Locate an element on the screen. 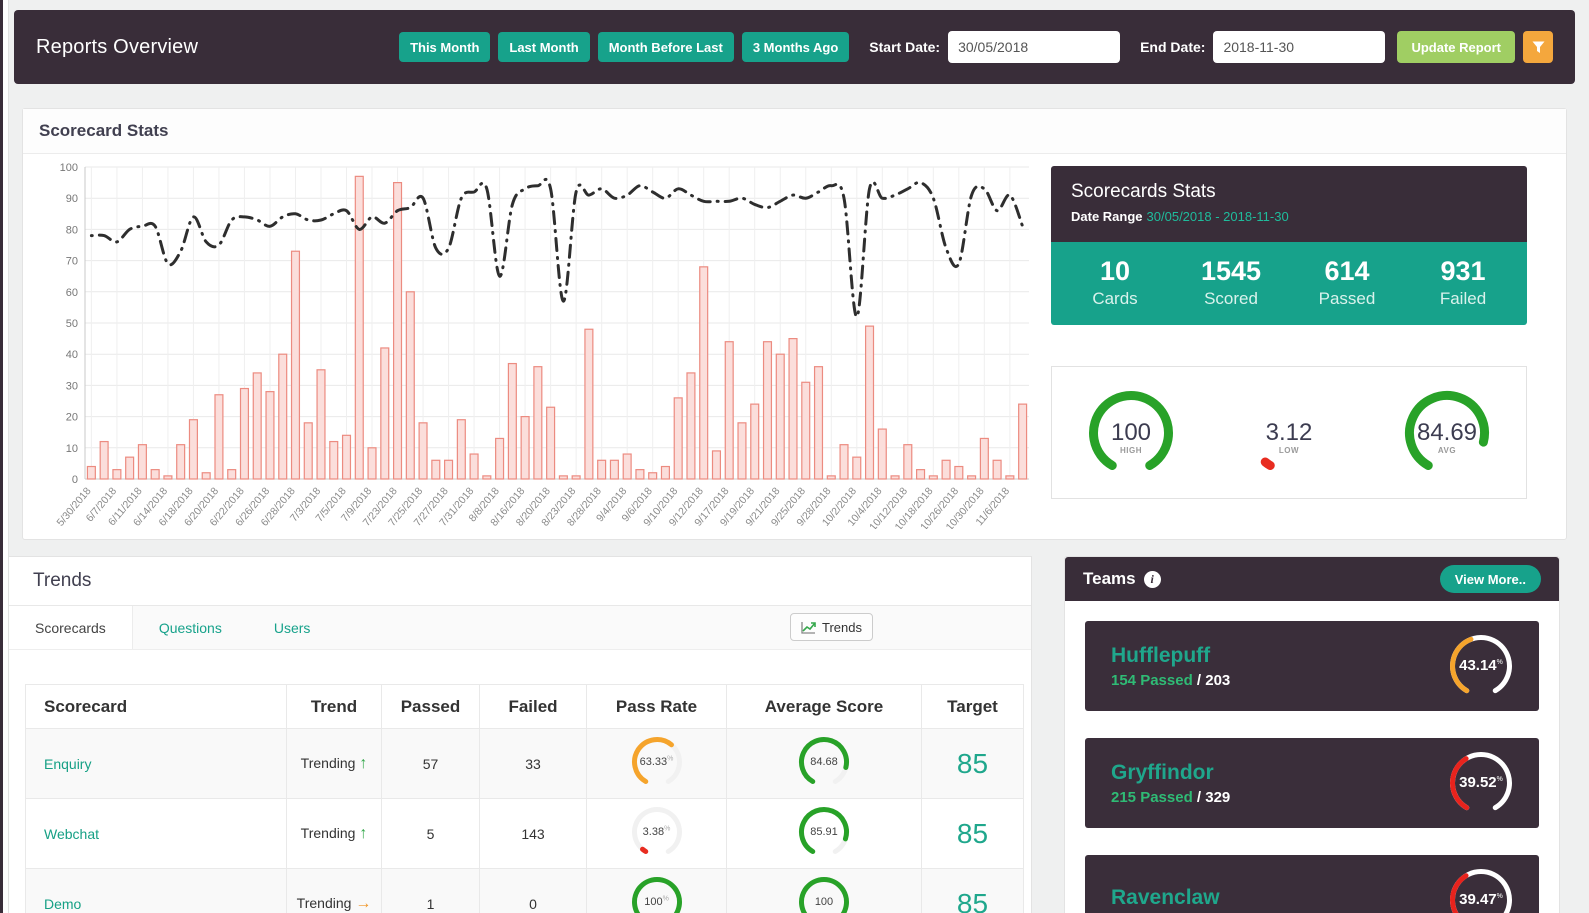 The image size is (1589, 913). gauge-label: AVG is located at coordinates (1447, 450).